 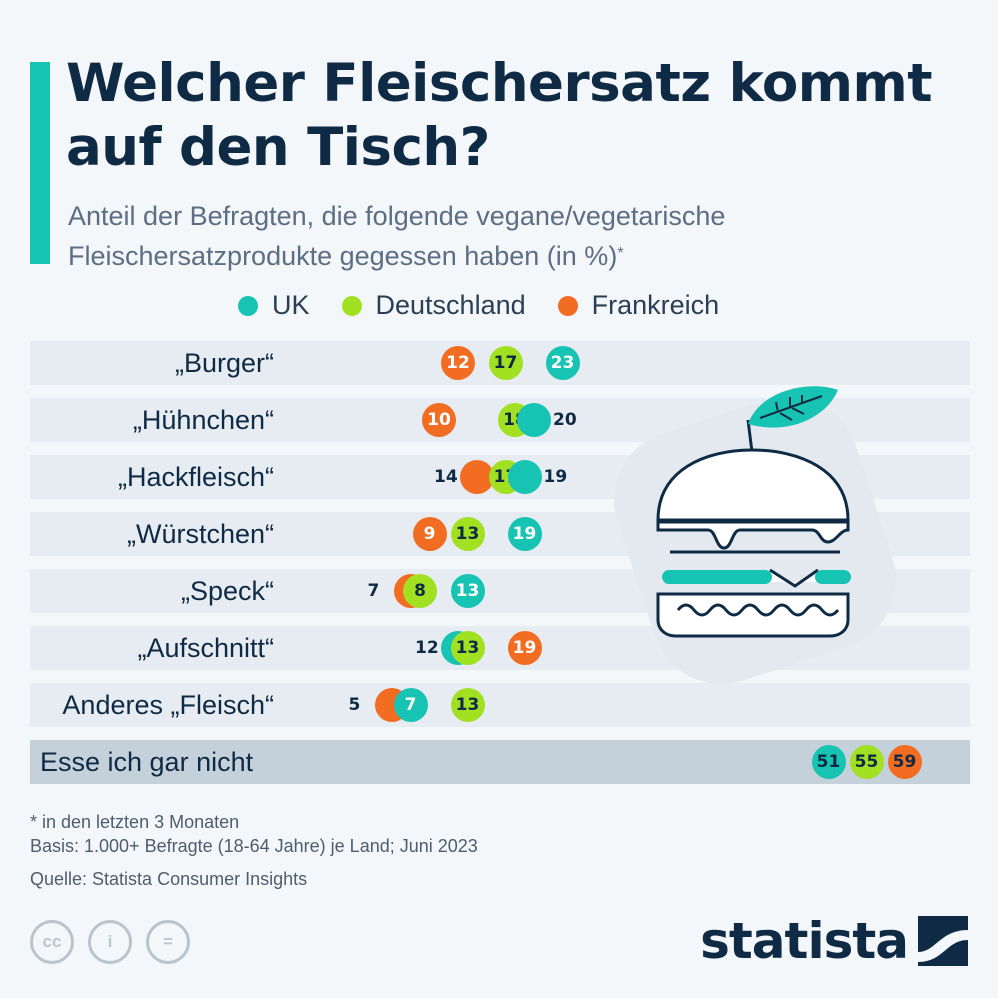 I want to click on data-point-uk: 23, so click(x=562, y=363).